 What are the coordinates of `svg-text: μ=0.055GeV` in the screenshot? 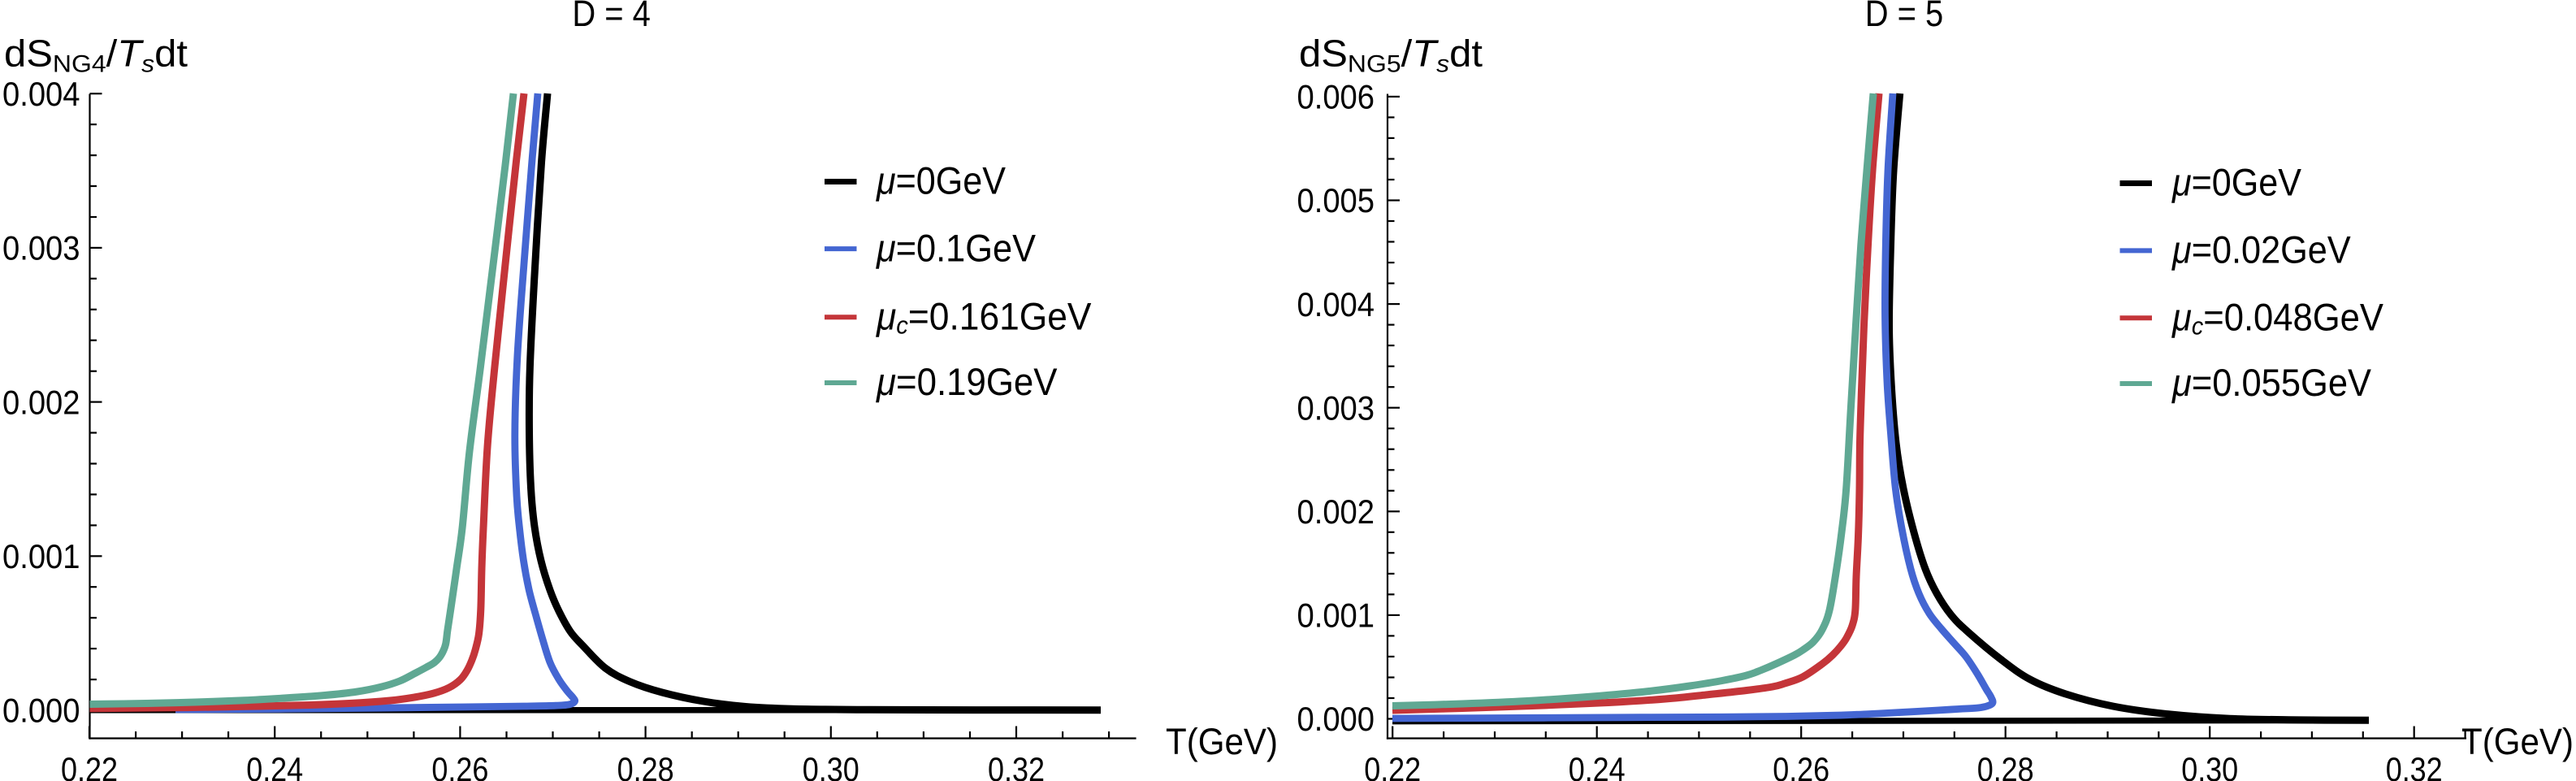 It's located at (2271, 382).